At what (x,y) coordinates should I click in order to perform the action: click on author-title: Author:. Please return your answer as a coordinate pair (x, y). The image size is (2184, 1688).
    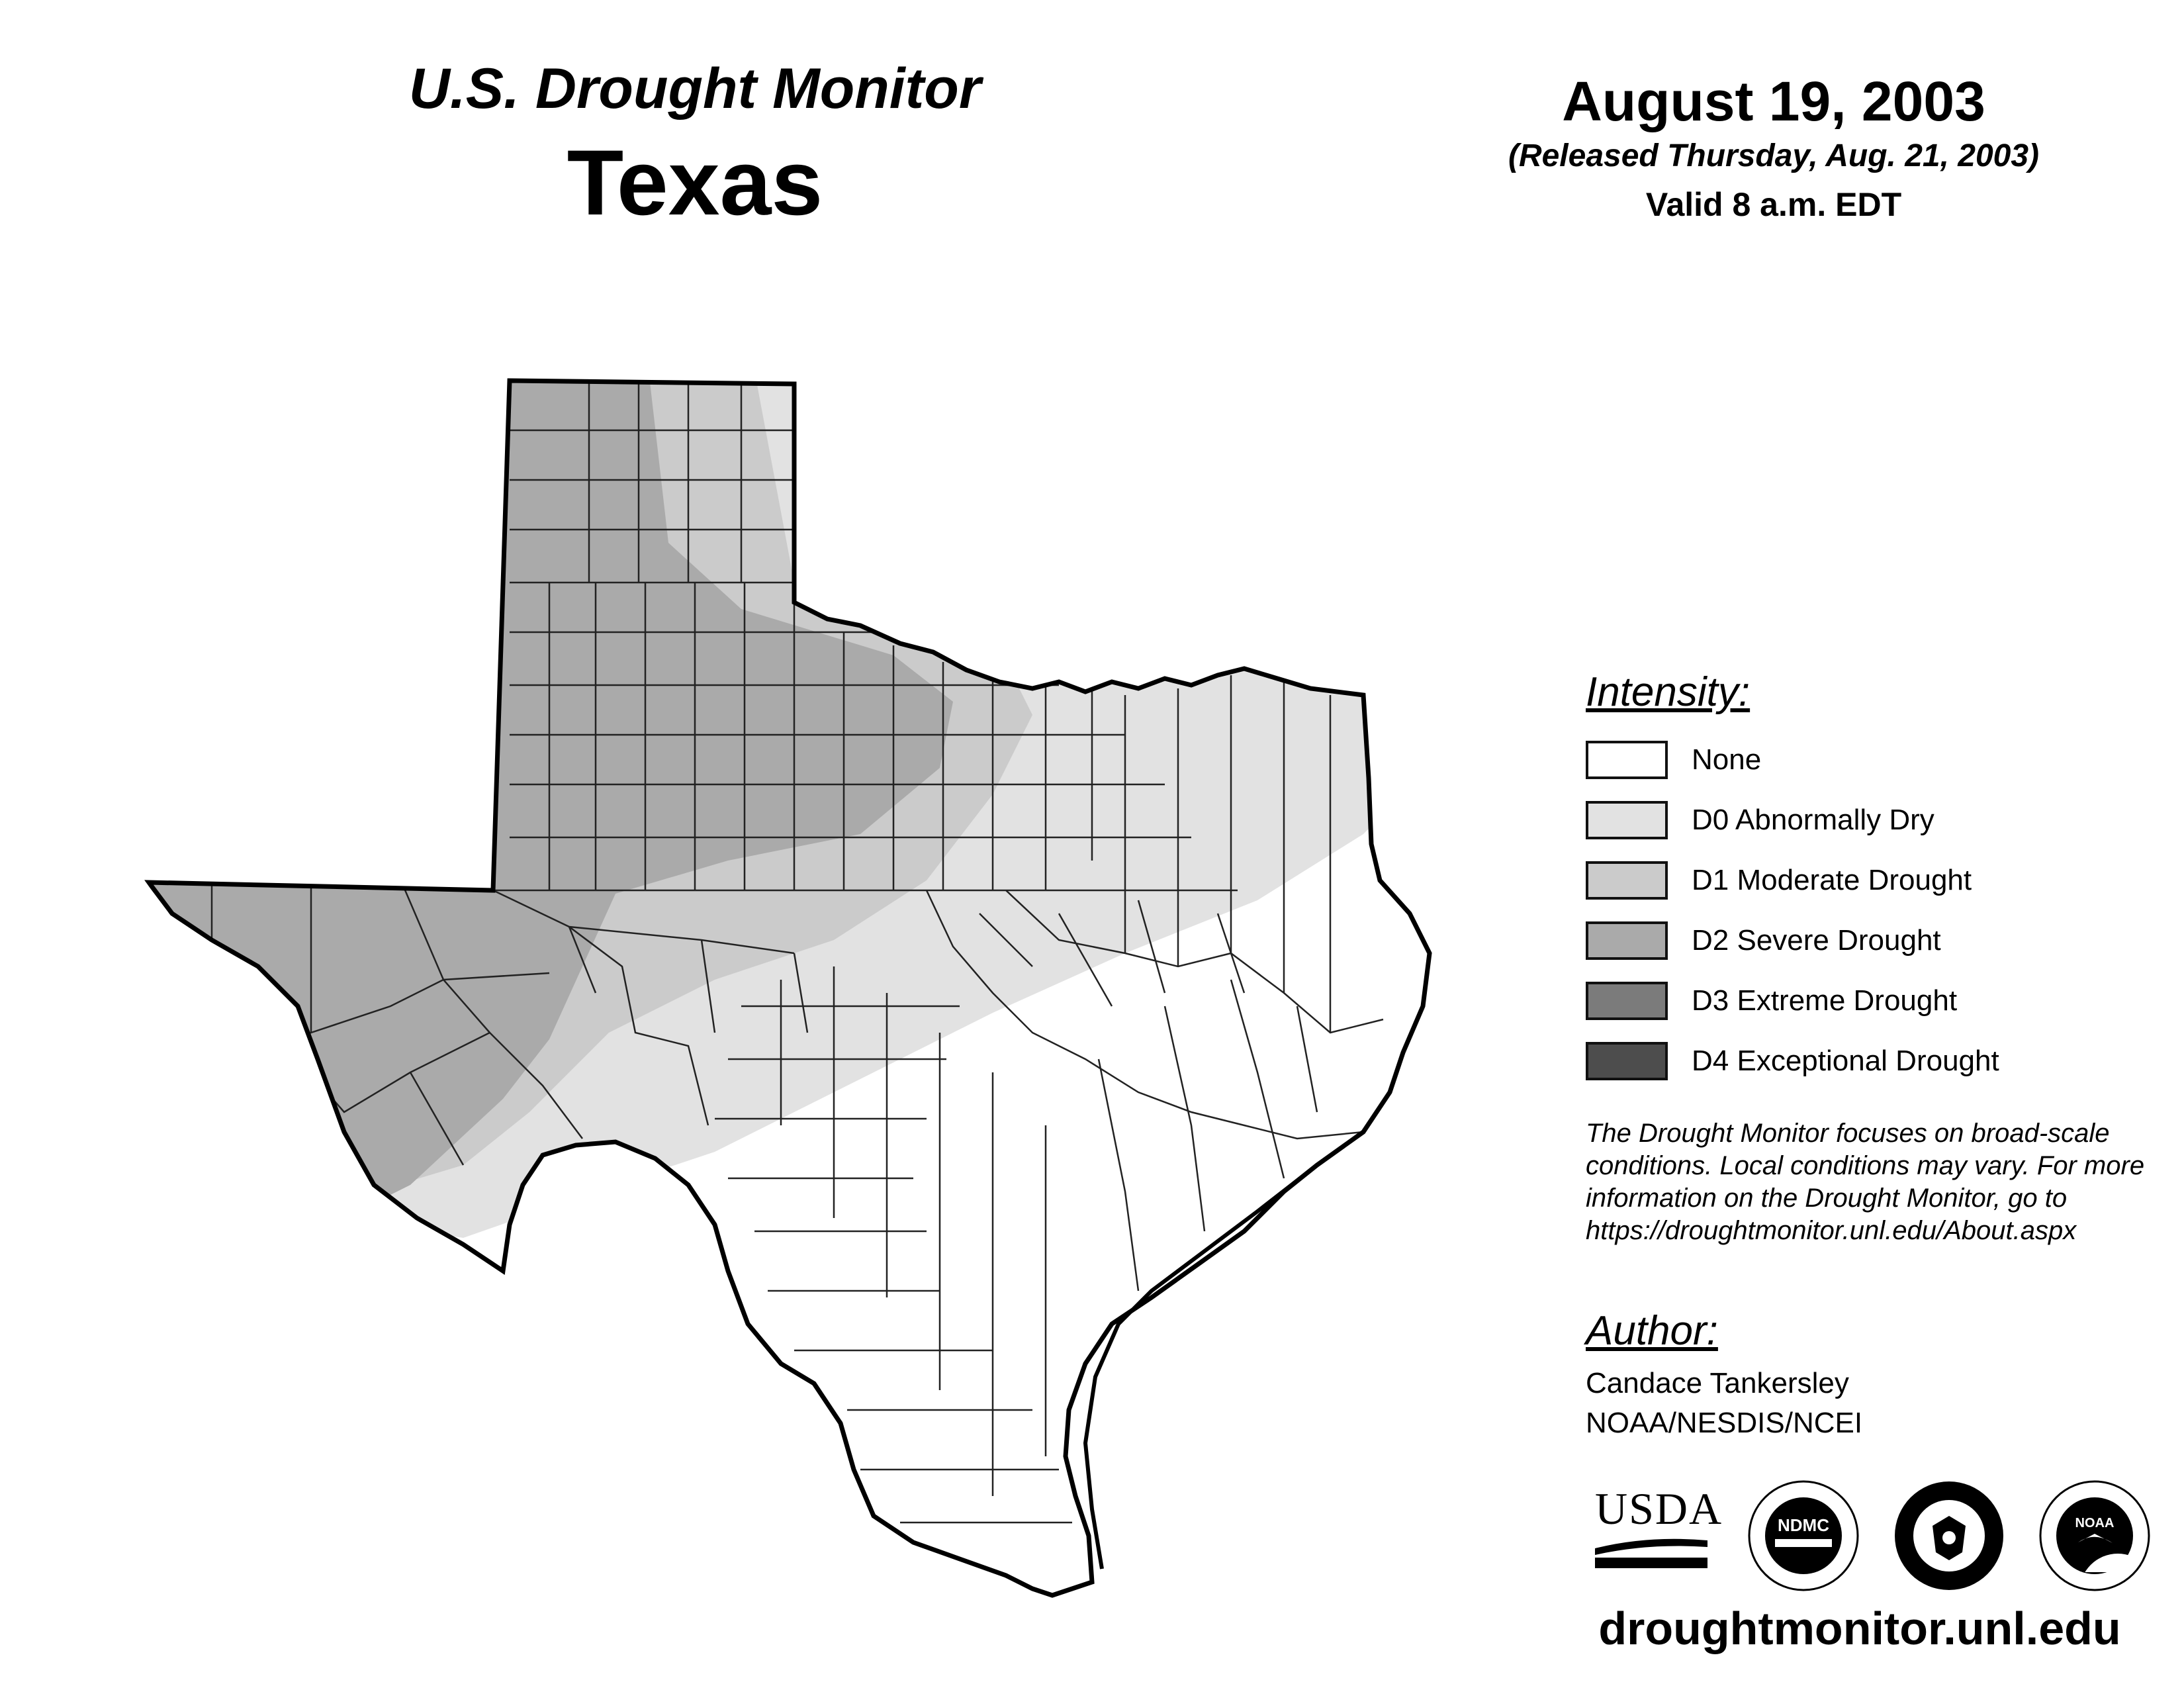
    Looking at the image, I should click on (1652, 1331).